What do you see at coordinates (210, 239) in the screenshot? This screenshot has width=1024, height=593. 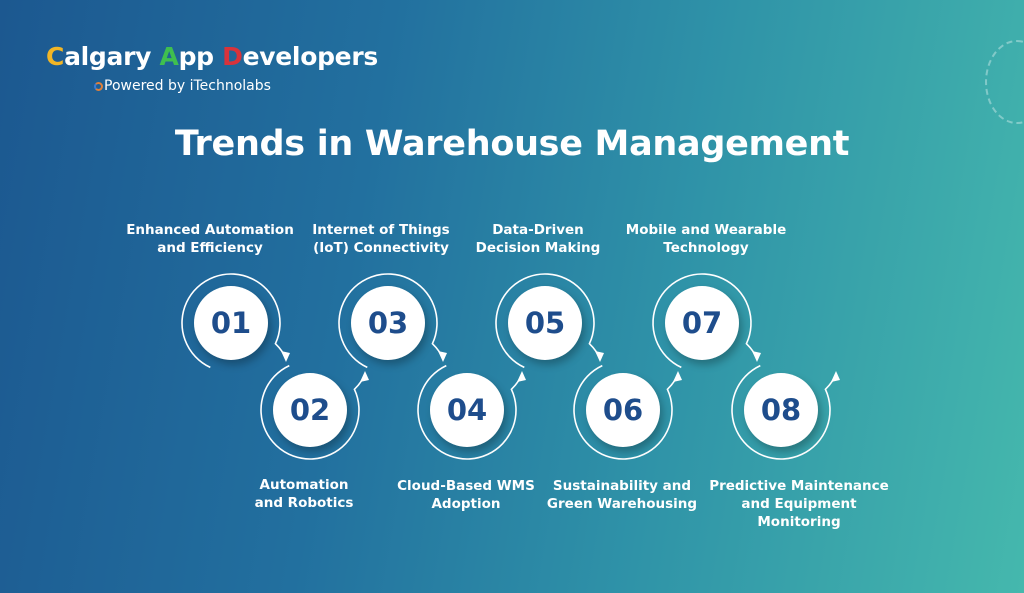 I see `step-label: Enhanced Automation and Efficiency` at bounding box center [210, 239].